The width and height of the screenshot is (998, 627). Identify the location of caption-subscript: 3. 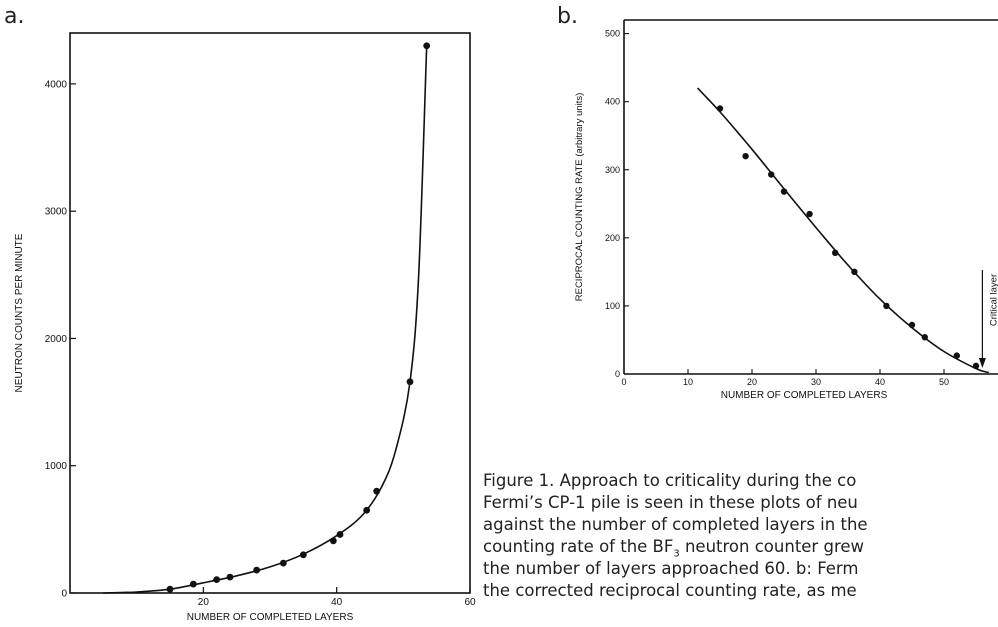
(676, 554).